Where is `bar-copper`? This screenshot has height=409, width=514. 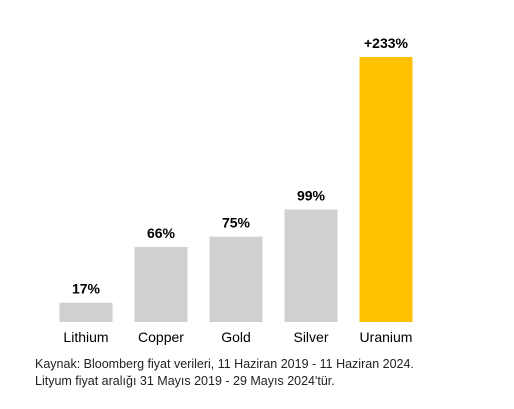
bar-copper is located at coordinates (161, 284).